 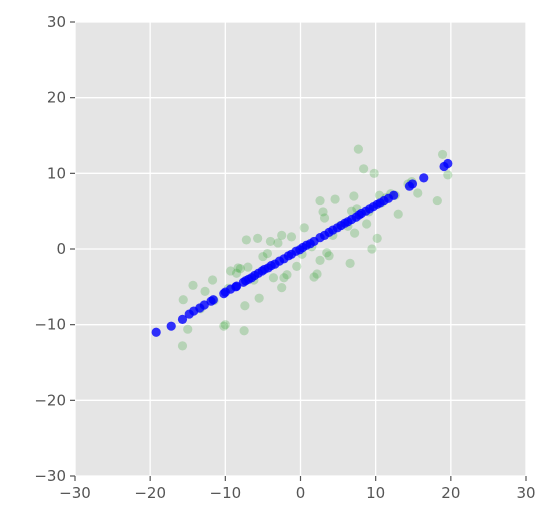 I want to click on y-tick-label: 30, so click(x=56, y=22).